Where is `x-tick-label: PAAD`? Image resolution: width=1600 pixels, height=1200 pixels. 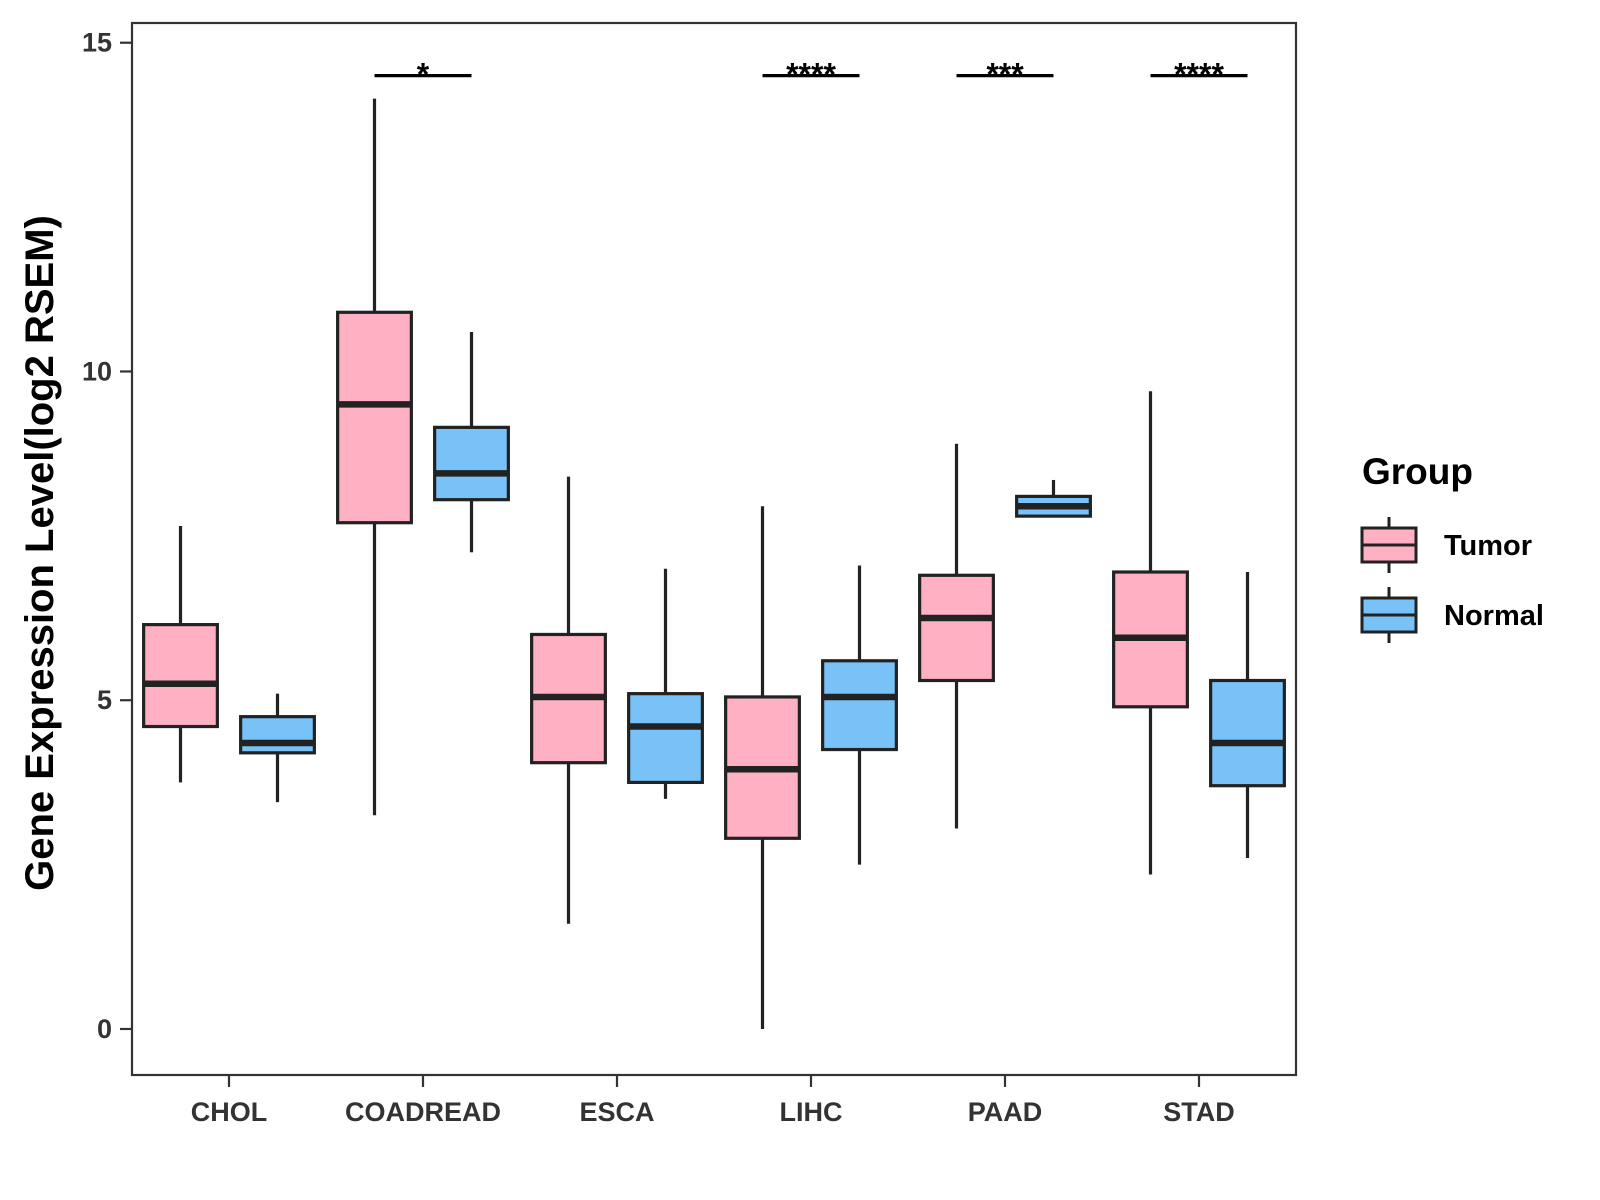
x-tick-label: PAAD is located at coordinates (1005, 1112).